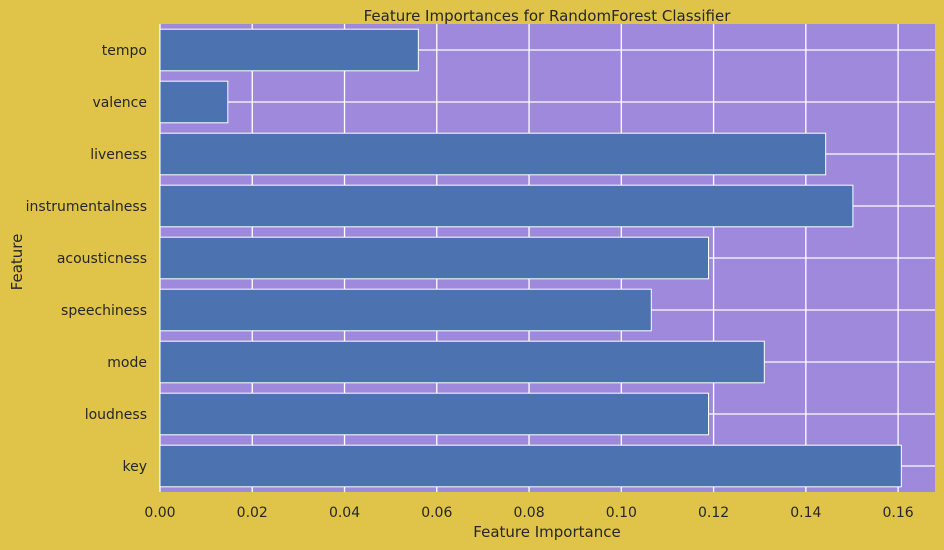 The height and width of the screenshot is (550, 944). What do you see at coordinates (134, 467) in the screenshot?
I see `y-tick-label: key` at bounding box center [134, 467].